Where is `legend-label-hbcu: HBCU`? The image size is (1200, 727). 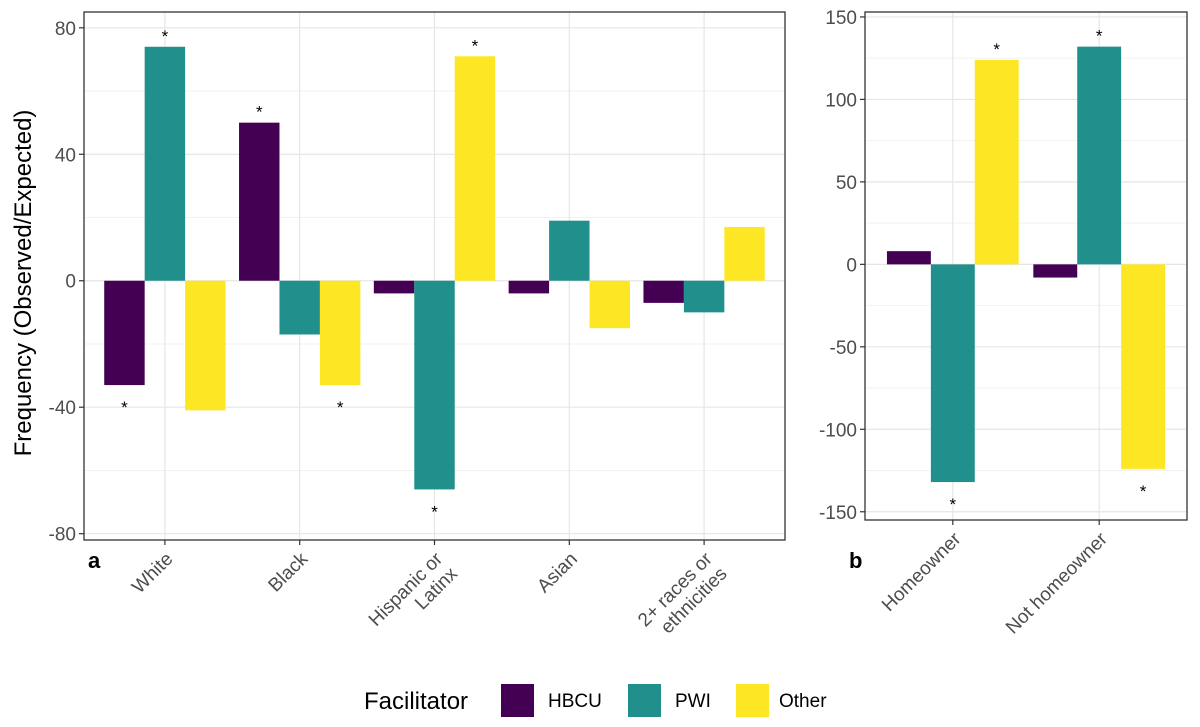
legend-label-hbcu: HBCU is located at coordinates (575, 701).